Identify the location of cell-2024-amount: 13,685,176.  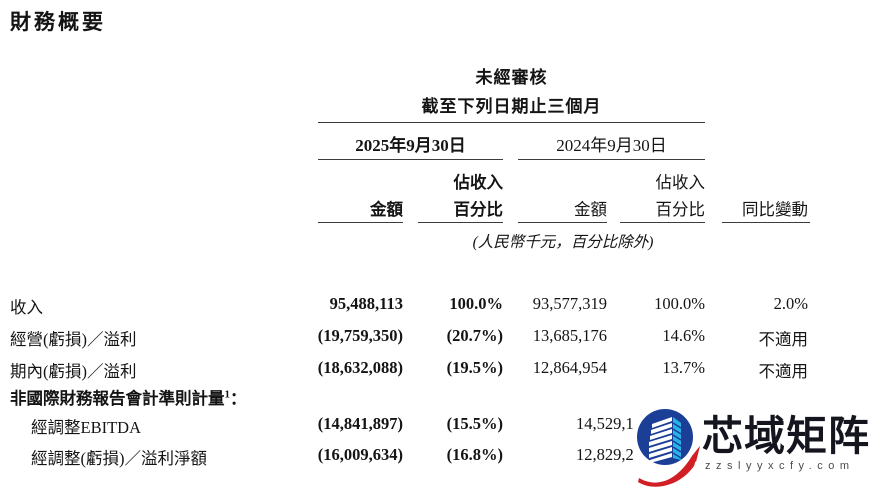
(569, 335).